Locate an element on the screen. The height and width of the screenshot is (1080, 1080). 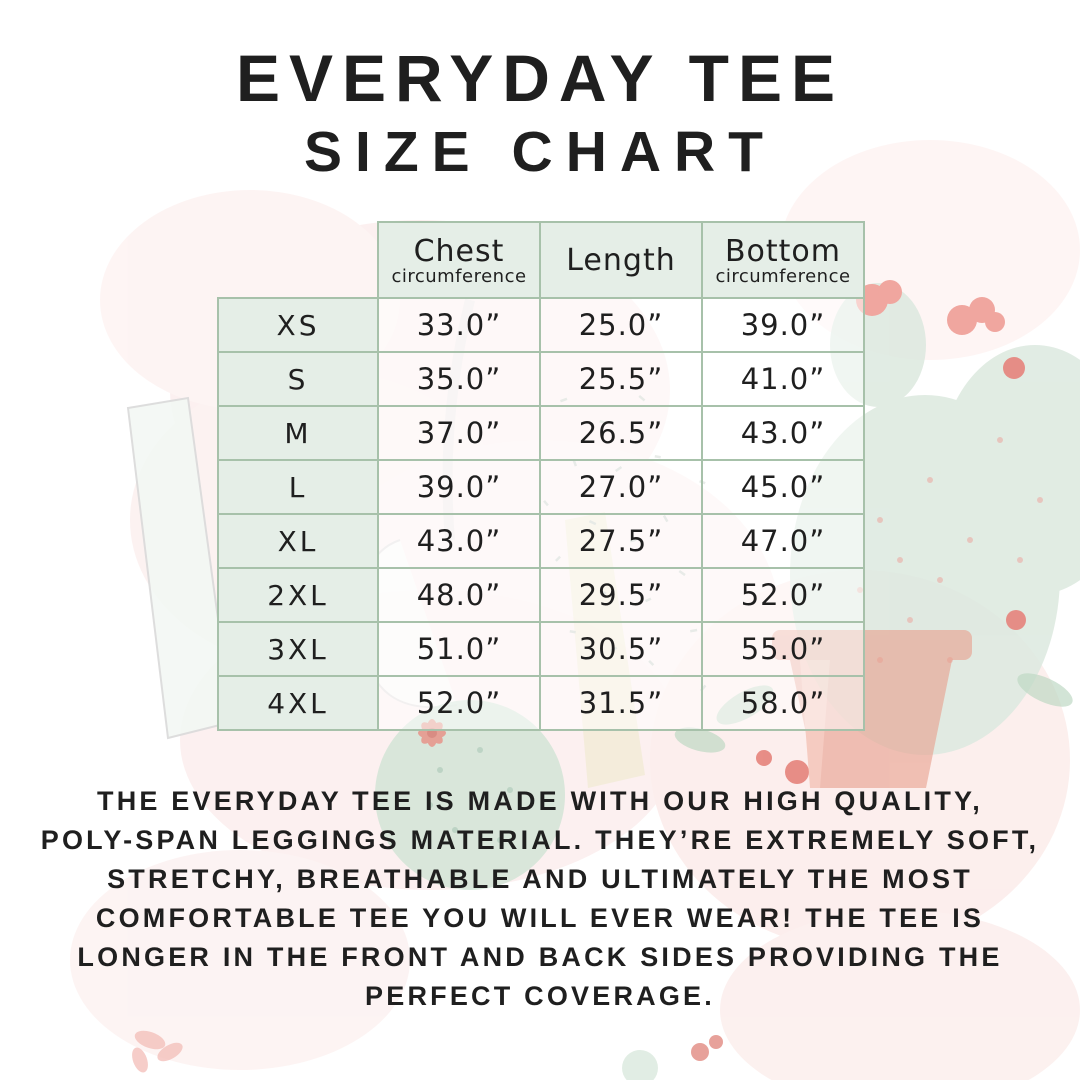
bottom-value-cell: 45.0” is located at coordinates (783, 487).